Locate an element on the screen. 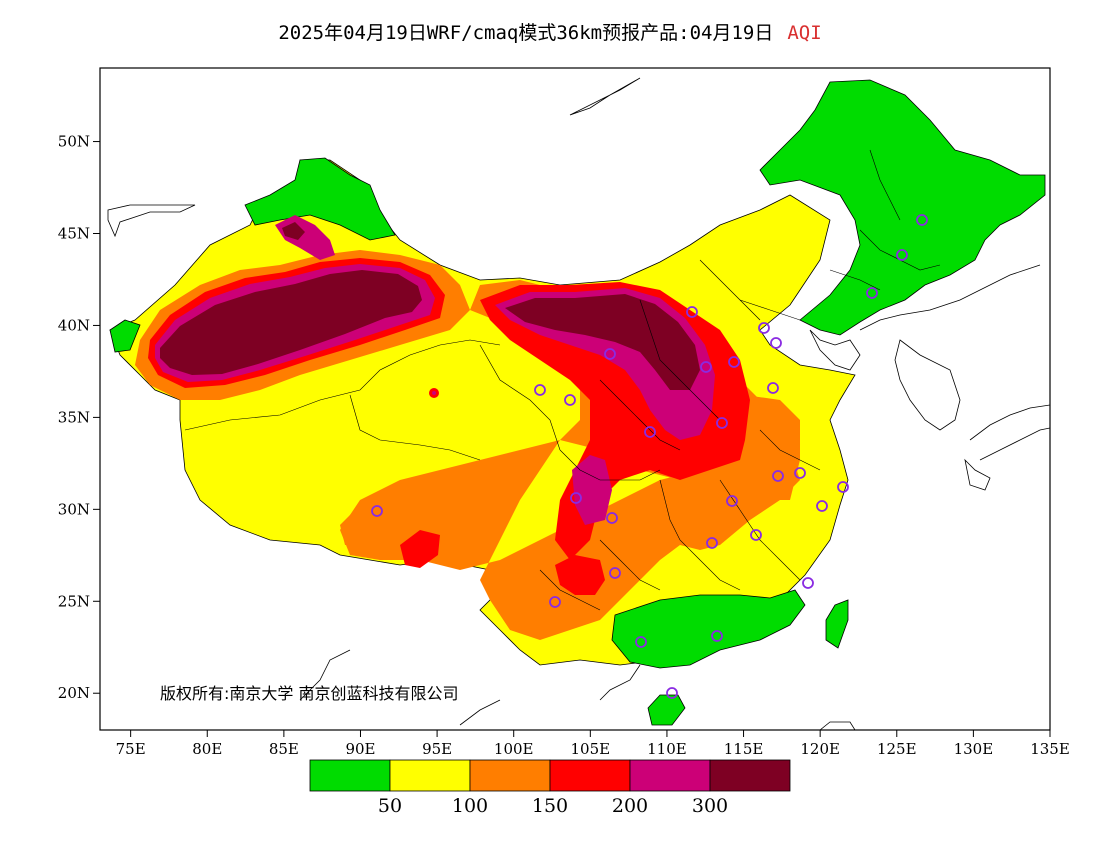  lon-tick-label: 100E is located at coordinates (514, 749).